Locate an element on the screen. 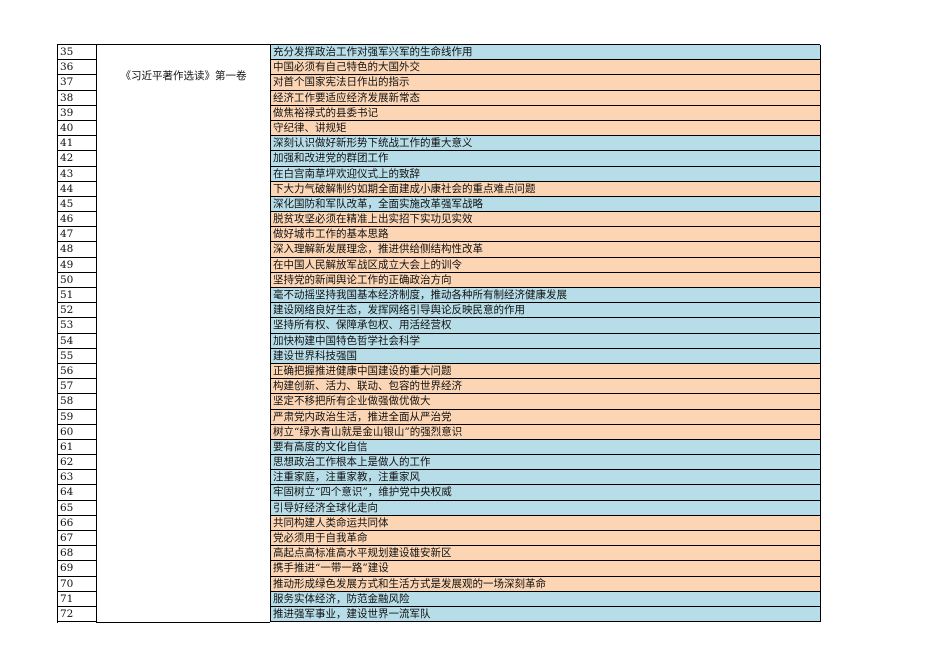  chapter-title-cell: 加强和改进党的群团工作 is located at coordinates (545, 159).